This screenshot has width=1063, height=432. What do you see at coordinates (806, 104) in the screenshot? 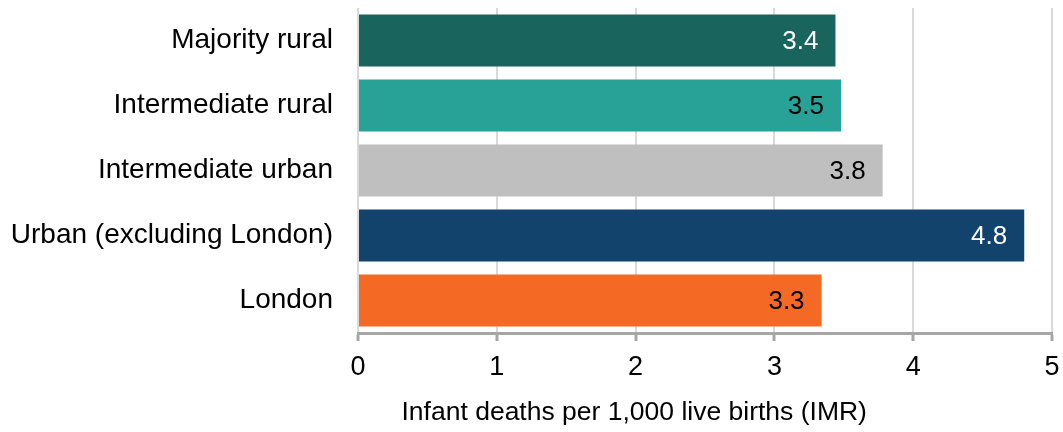
I see `data-label: 3.5` at bounding box center [806, 104].